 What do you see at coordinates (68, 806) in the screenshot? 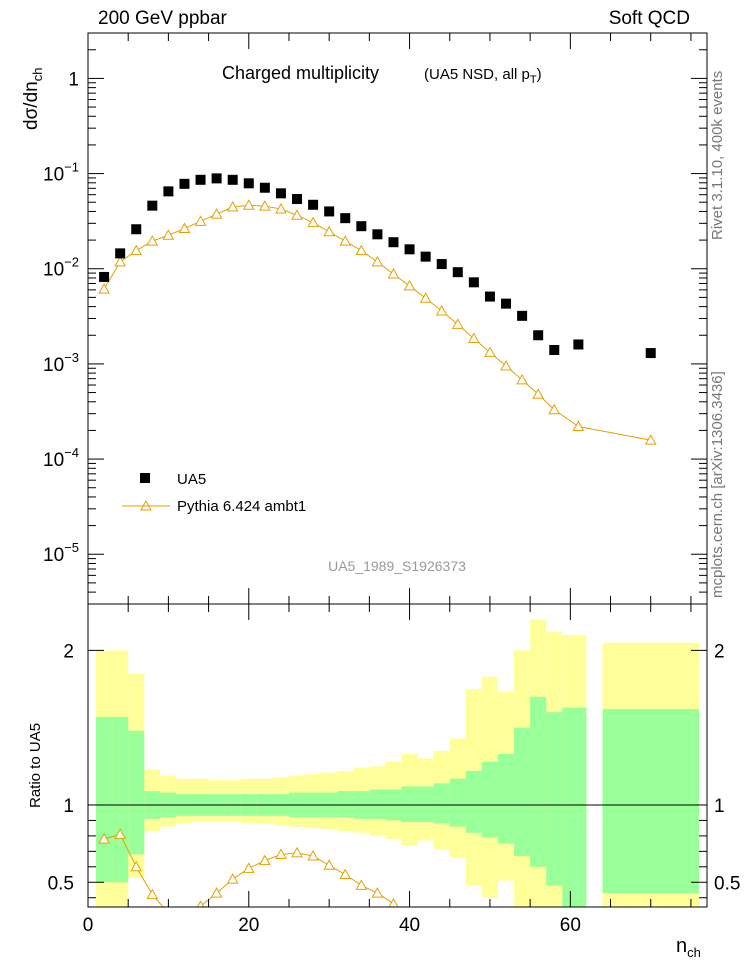
I see `ratio-ytick-label-left: 1` at bounding box center [68, 806].